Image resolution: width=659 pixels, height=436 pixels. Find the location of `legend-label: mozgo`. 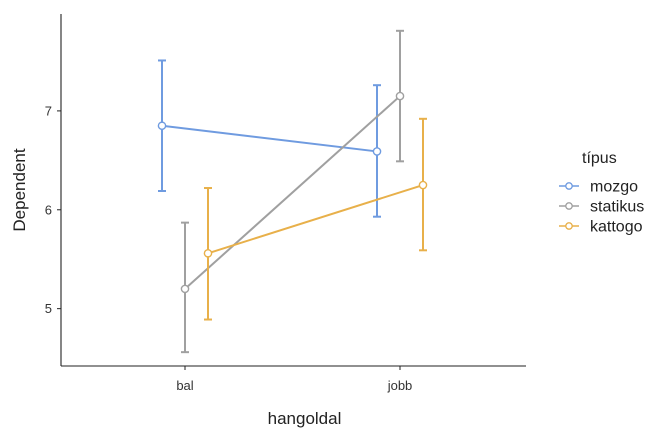

legend-label: mozgo is located at coordinates (614, 187).